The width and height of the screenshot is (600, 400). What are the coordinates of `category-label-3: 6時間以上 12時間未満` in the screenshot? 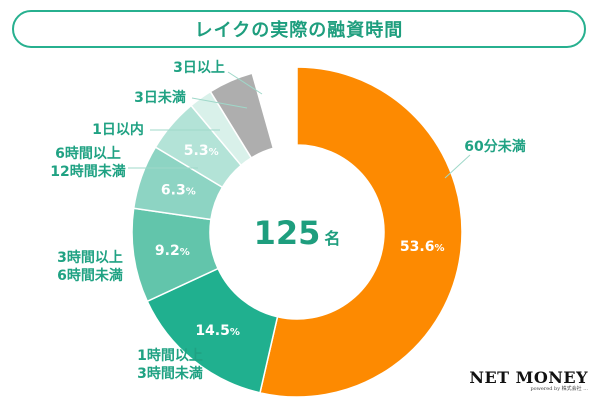 It's located at (87, 162).